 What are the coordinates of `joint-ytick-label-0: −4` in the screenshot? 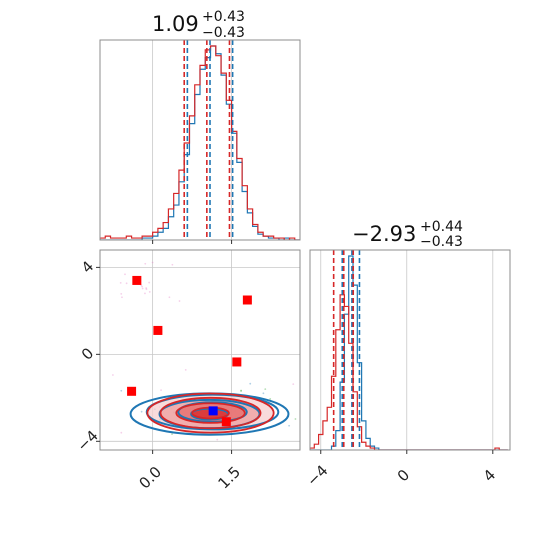 It's located at (87, 441).